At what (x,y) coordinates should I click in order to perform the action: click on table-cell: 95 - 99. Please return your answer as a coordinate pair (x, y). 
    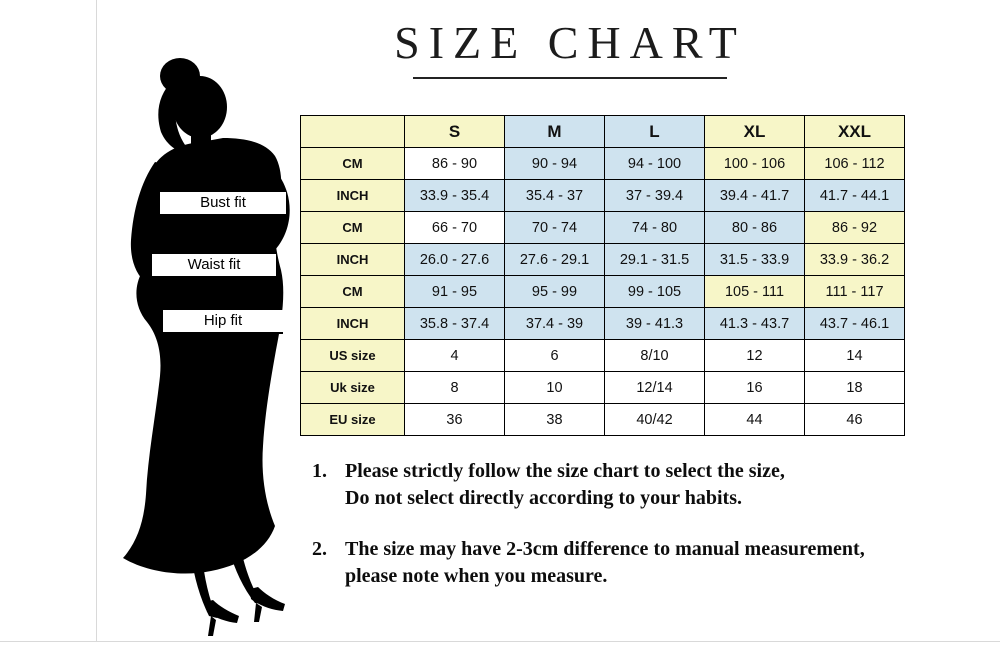
    Looking at the image, I should click on (554, 291).